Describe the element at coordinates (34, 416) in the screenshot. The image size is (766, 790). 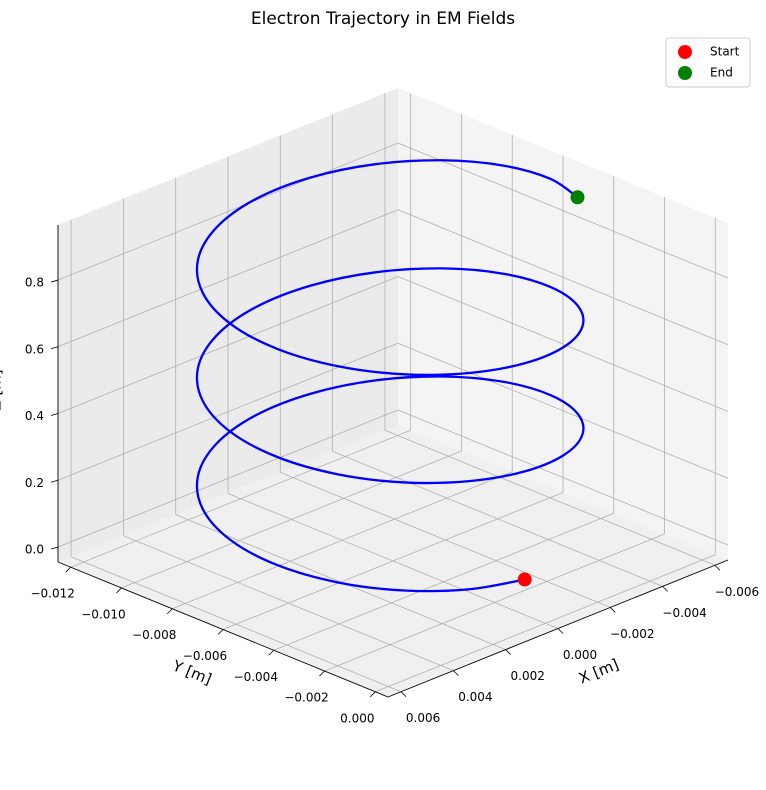
I see `z-tick-label: 0.4` at that location.